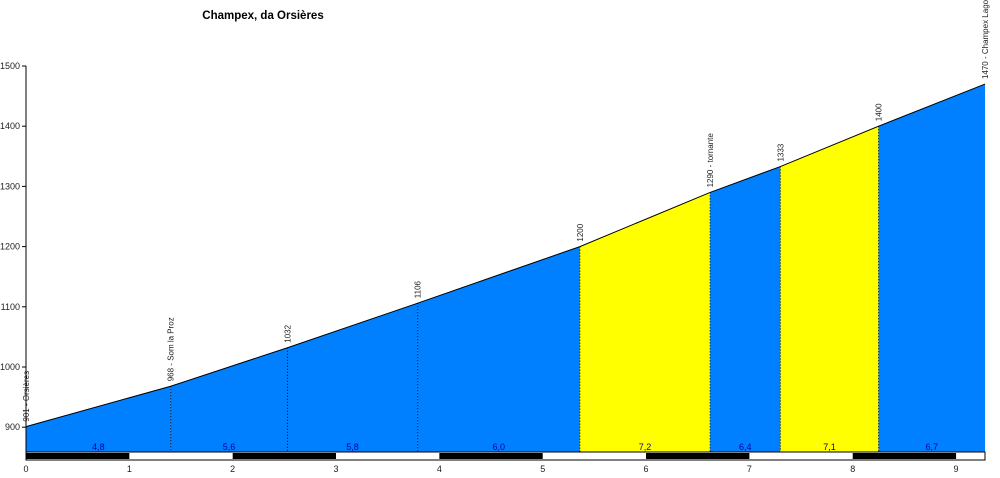 The width and height of the screenshot is (1000, 478). What do you see at coordinates (879, 112) in the screenshot?
I see `elevation-label: 1400` at bounding box center [879, 112].